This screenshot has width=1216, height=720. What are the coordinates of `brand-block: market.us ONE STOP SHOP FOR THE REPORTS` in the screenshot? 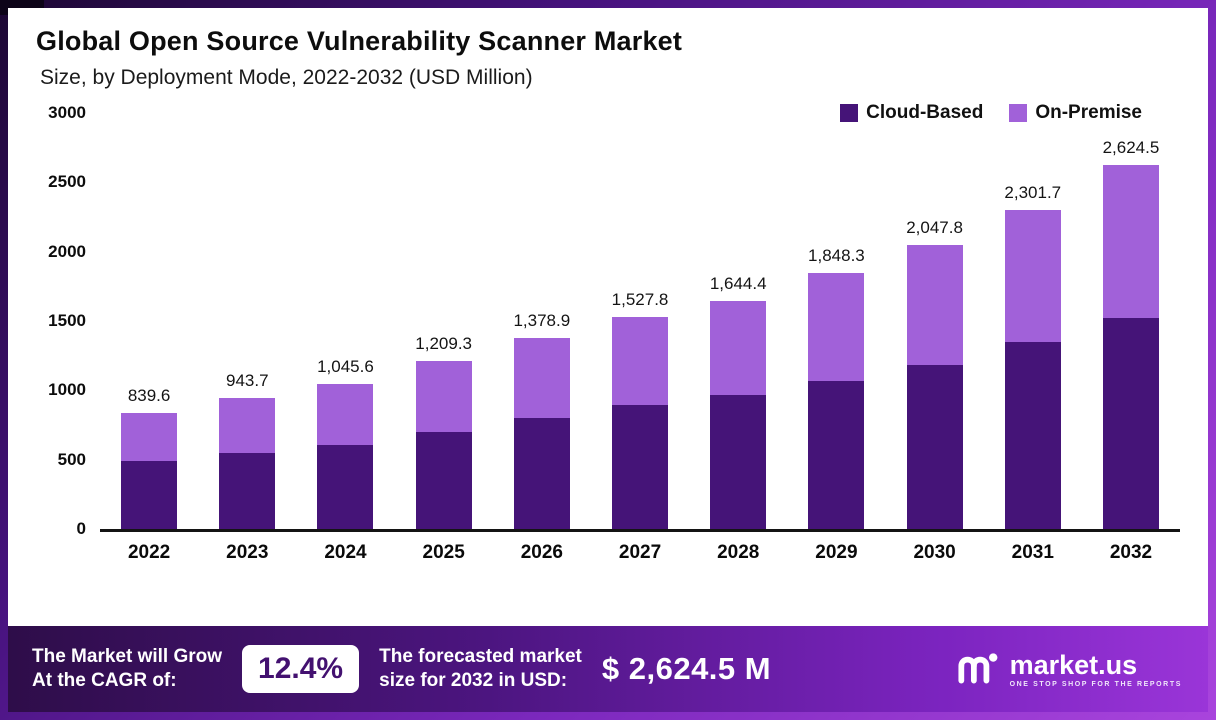 It's located at (1068, 669).